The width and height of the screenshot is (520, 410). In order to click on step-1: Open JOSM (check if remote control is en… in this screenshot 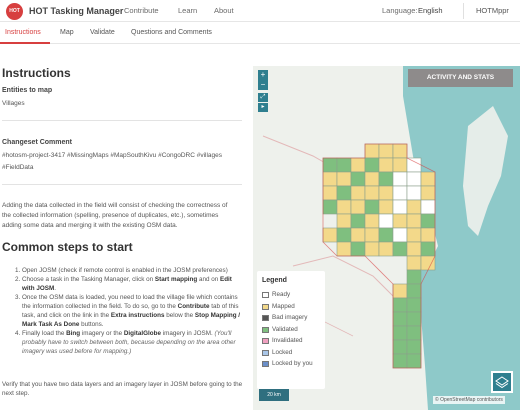, I will do `click(132, 270)`.